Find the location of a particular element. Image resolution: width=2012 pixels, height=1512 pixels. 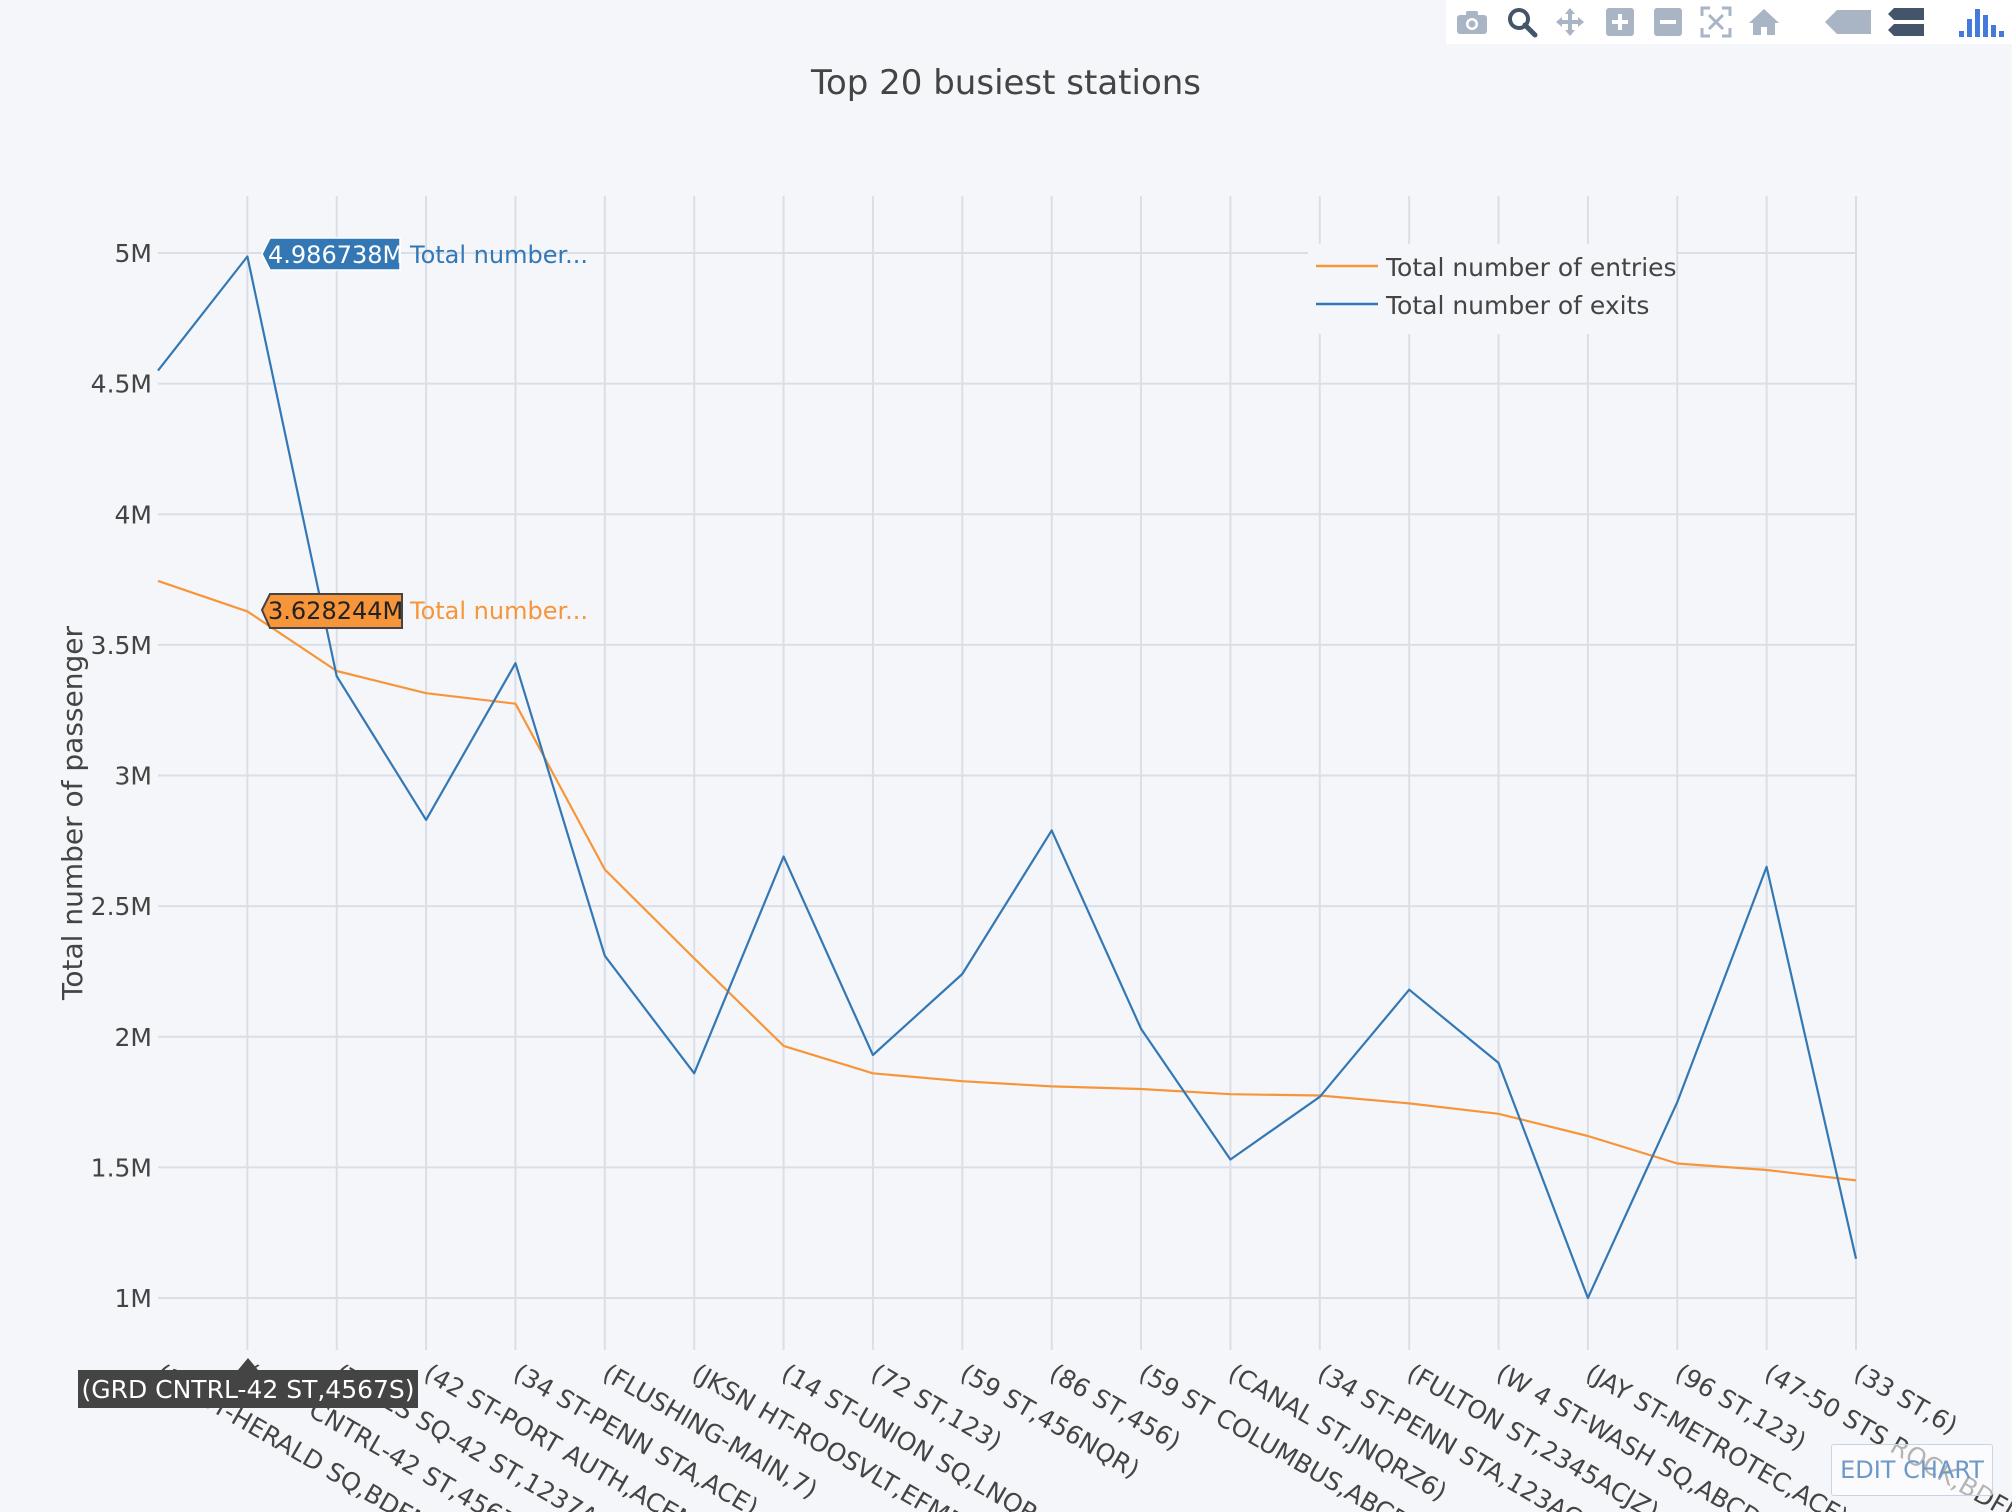

hover-x-text: (GRD CNTRL-42 ST,4567S) is located at coordinates (247, 1389).